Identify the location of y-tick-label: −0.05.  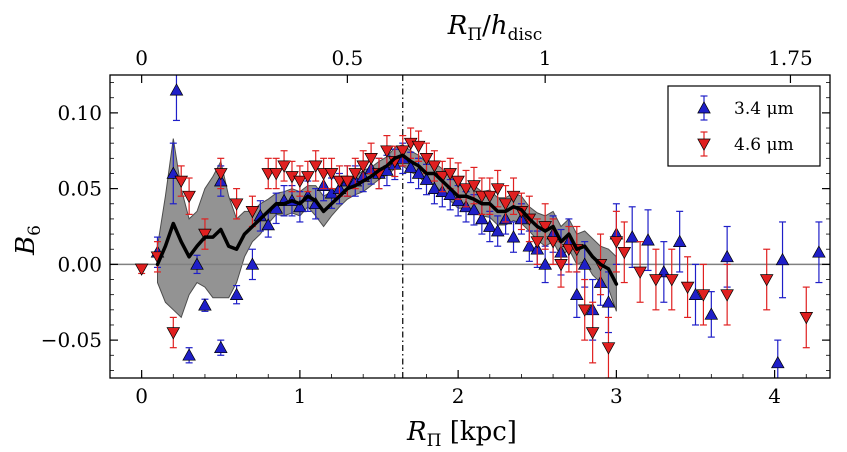
(71, 340).